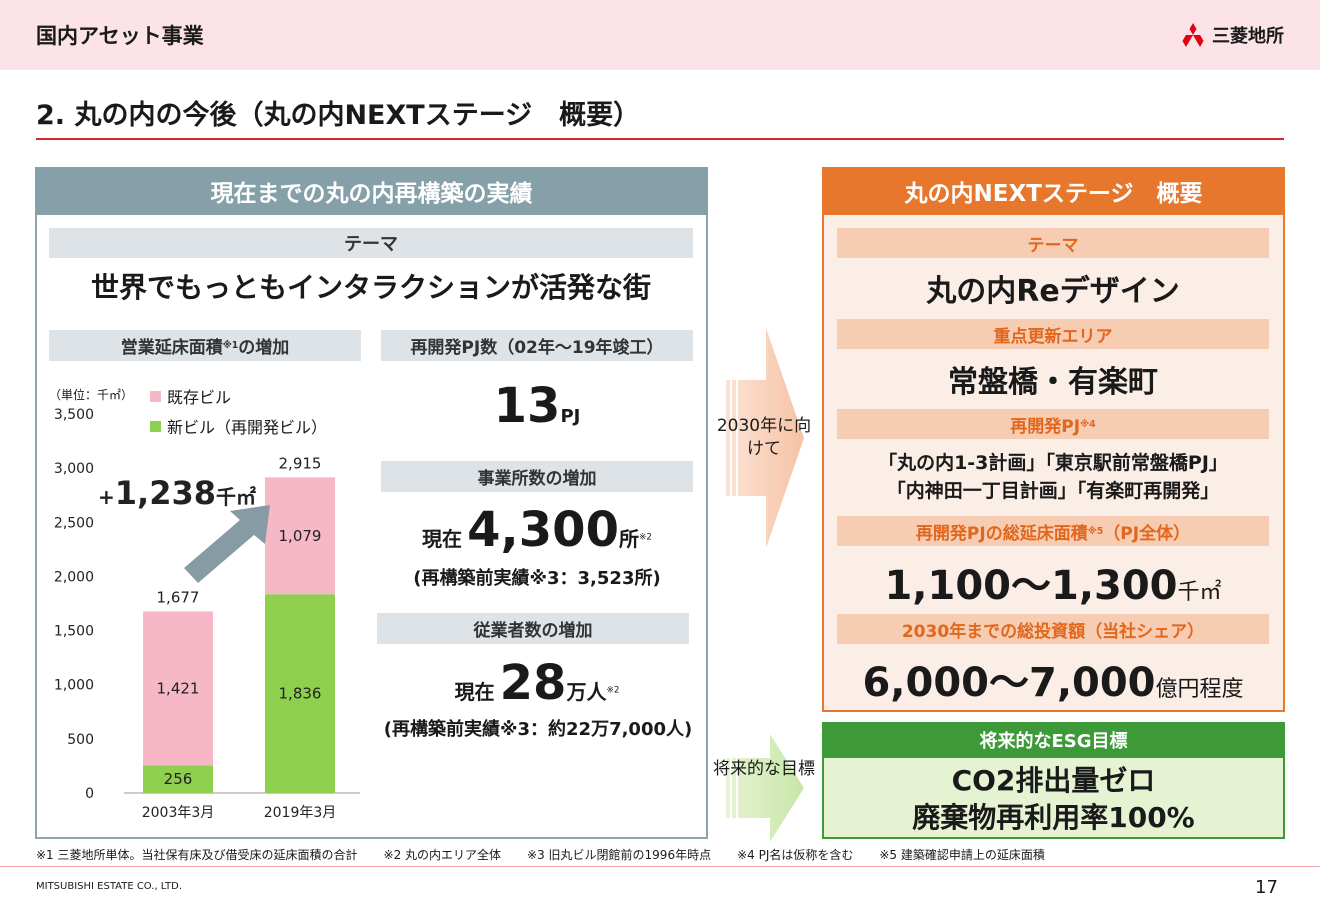  What do you see at coordinates (660, 139) in the screenshot?
I see `title-rule` at bounding box center [660, 139].